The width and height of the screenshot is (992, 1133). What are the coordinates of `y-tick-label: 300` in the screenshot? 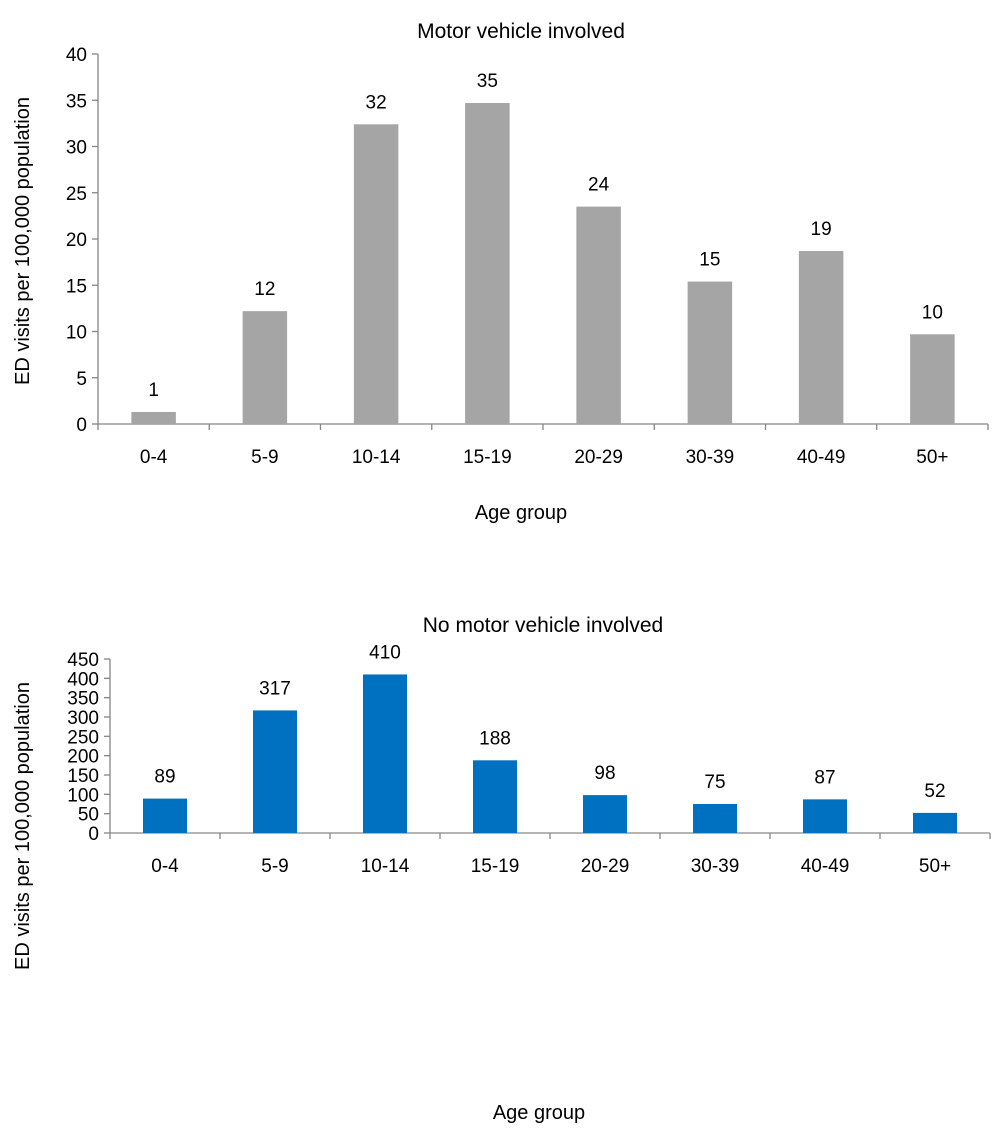 It's located at (83, 718).